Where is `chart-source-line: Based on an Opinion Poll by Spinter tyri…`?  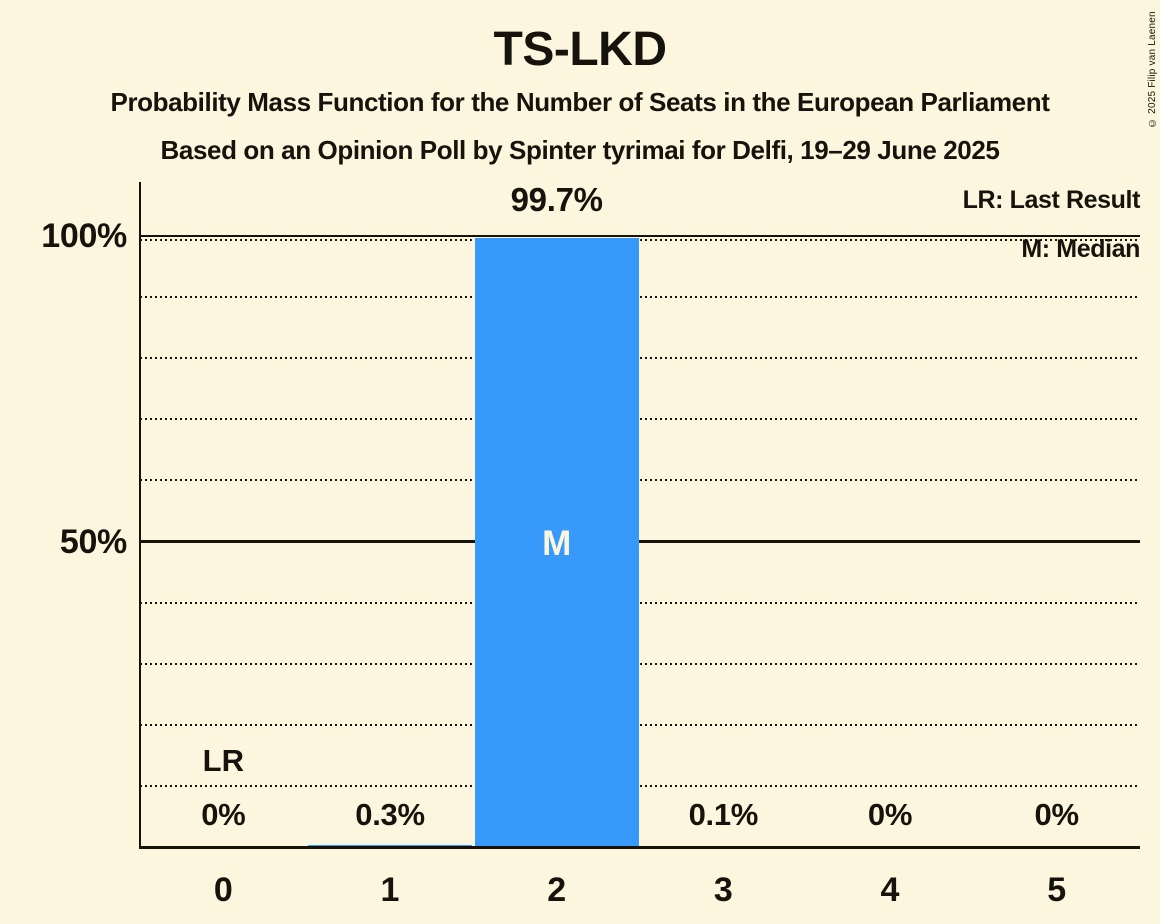
chart-source-line: Based on an Opinion Poll by Spinter tyri… is located at coordinates (580, 150).